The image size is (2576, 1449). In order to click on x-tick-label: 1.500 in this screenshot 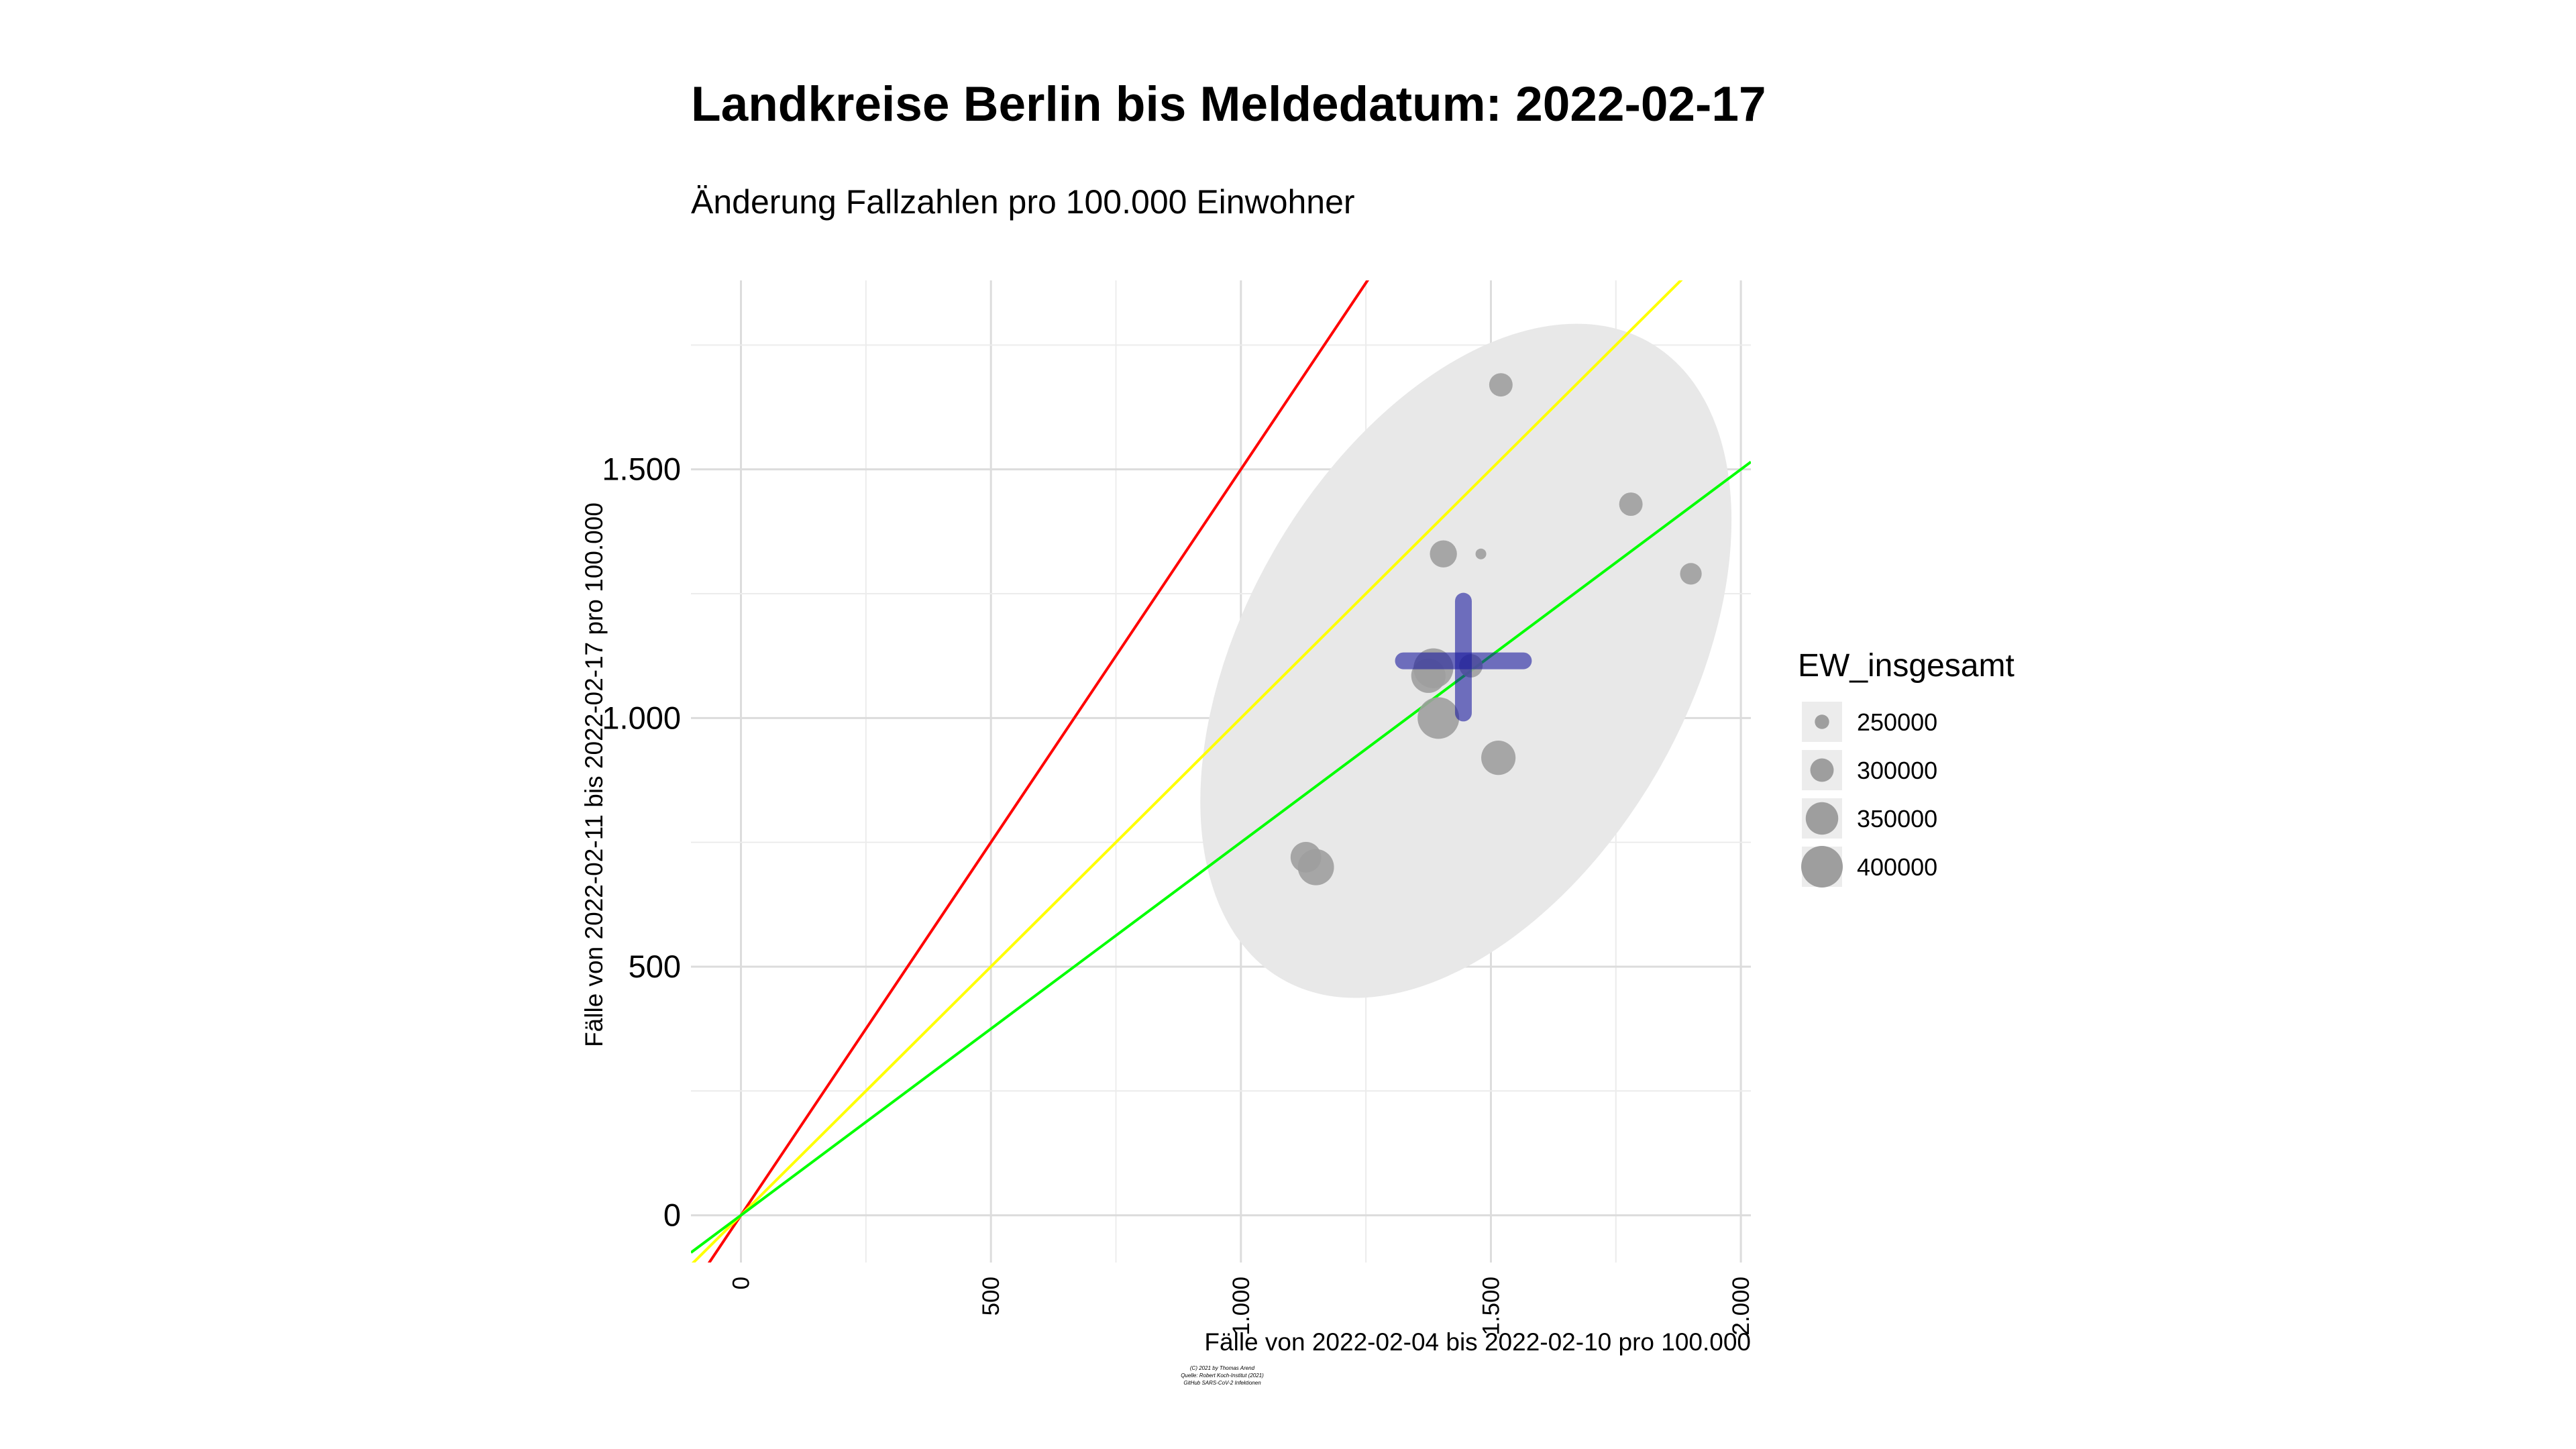, I will do `click(1491, 1306)`.